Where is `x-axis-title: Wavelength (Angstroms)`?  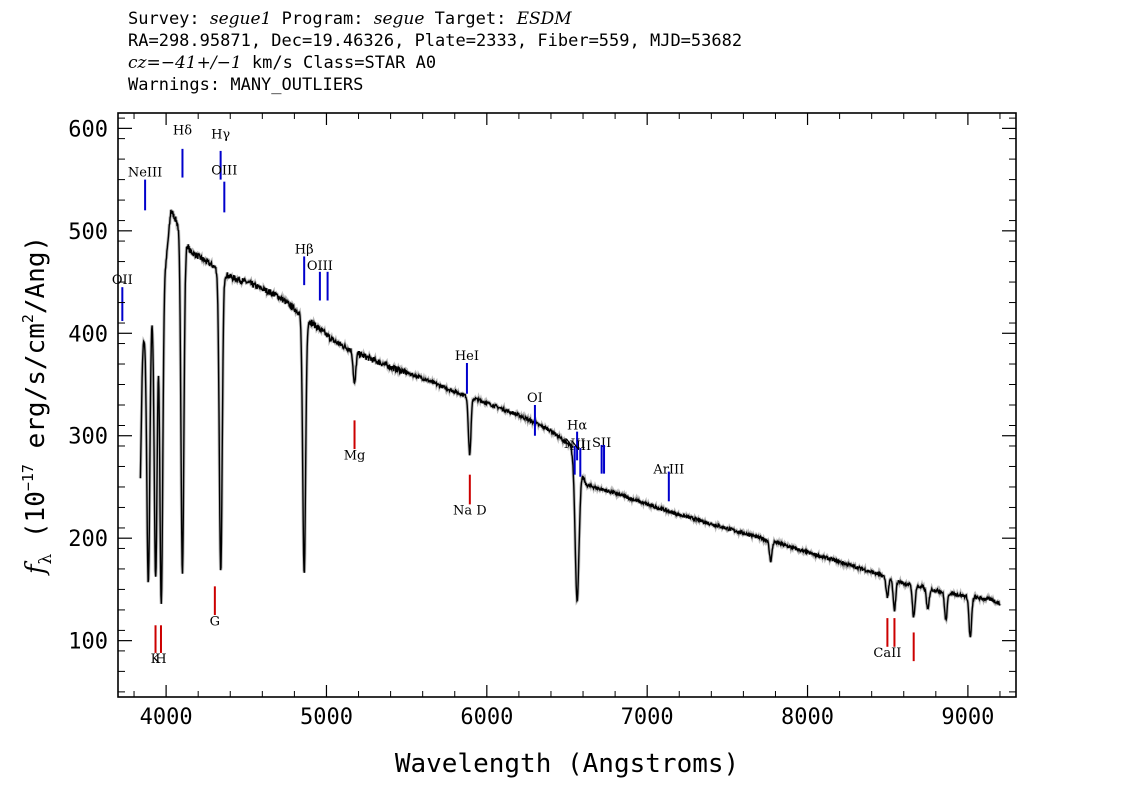
x-axis-title: Wavelength (Angstroms) is located at coordinates (567, 764).